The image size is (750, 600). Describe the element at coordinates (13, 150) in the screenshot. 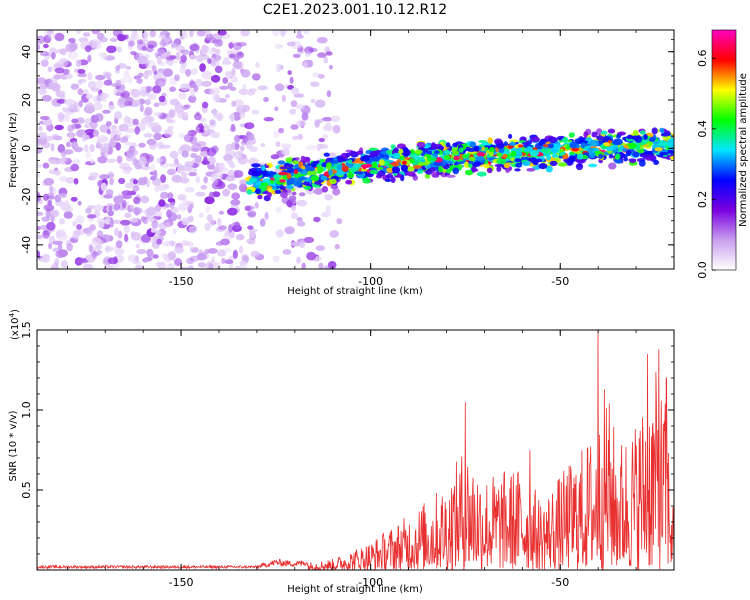

I see `spectrogram-y-axis-label: Frequency (Hz)` at that location.